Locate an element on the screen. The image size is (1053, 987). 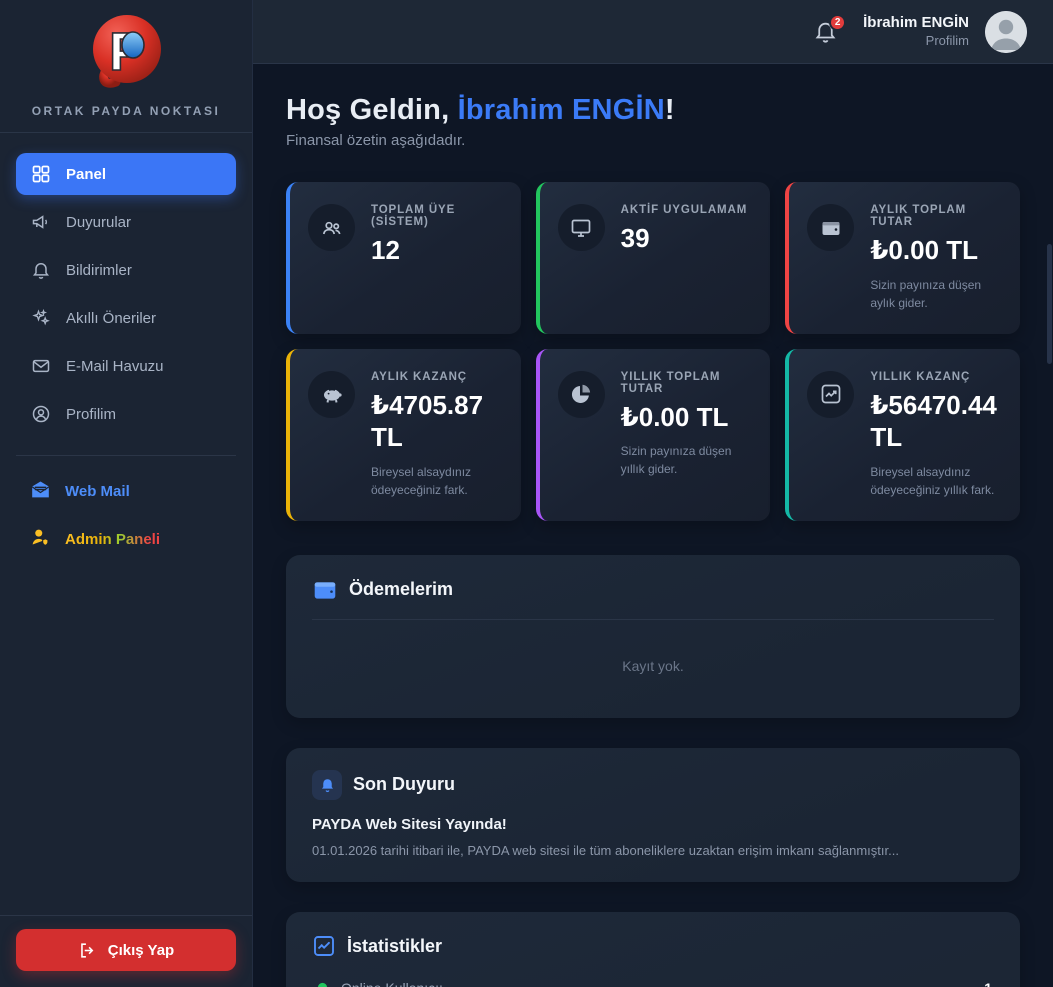
sidebar-item-admin-paneli: Admin Paneli is located at coordinates (126, 539).